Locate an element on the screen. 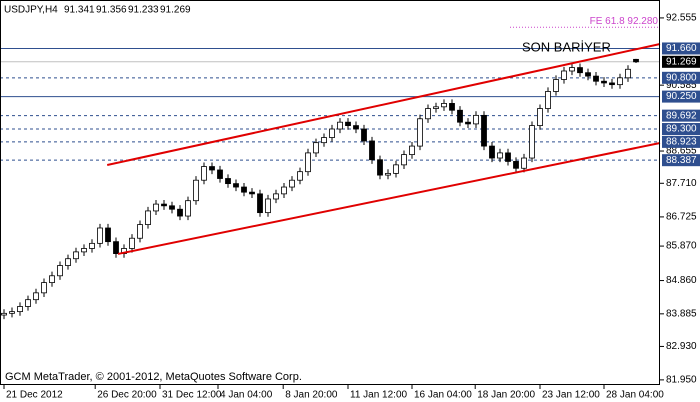 Image resolution: width=700 pixels, height=402 pixels. x-tick-label: 23 Jan 12:00 is located at coordinates (571, 395).